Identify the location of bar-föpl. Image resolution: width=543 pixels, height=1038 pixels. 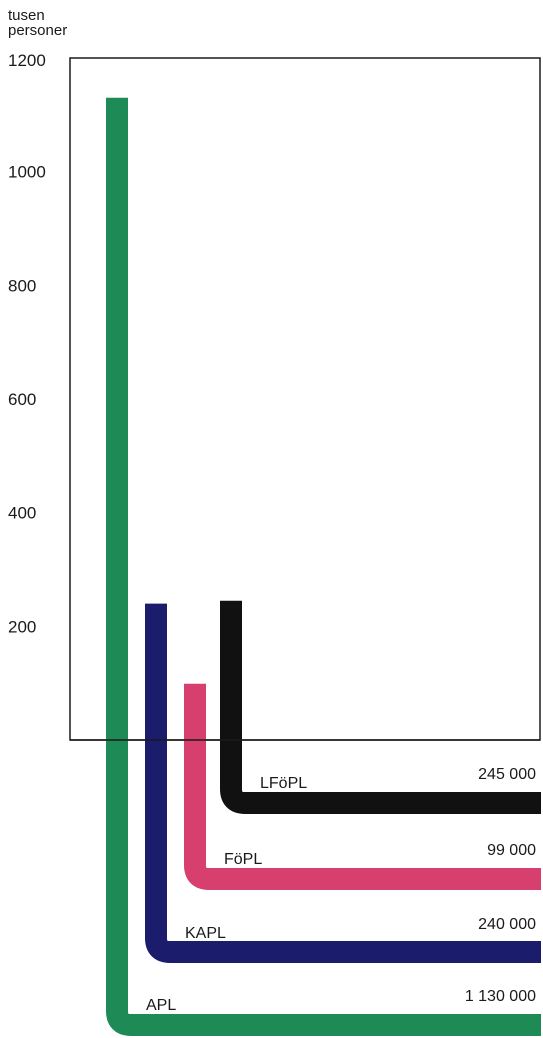
(362, 786).